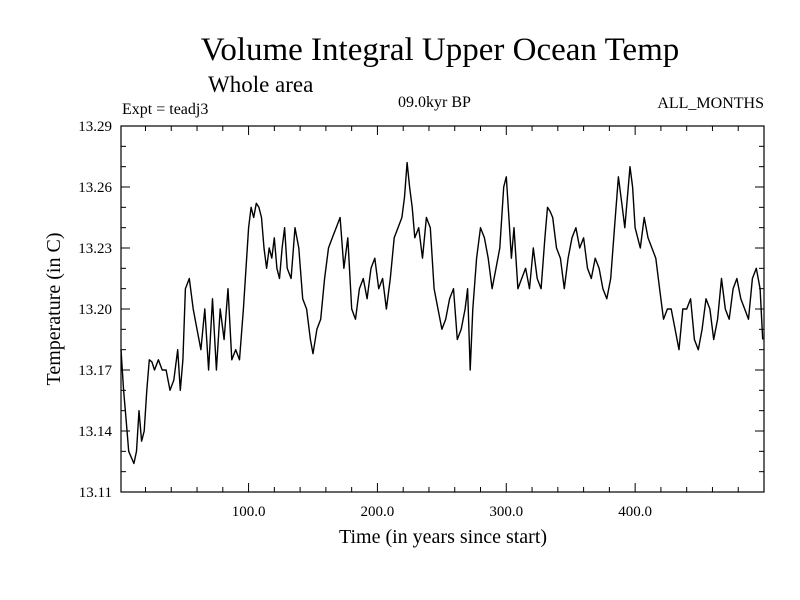 Image resolution: width=800 pixels, height=600 pixels. I want to click on y-tick-label: 13.23, so click(95, 249).